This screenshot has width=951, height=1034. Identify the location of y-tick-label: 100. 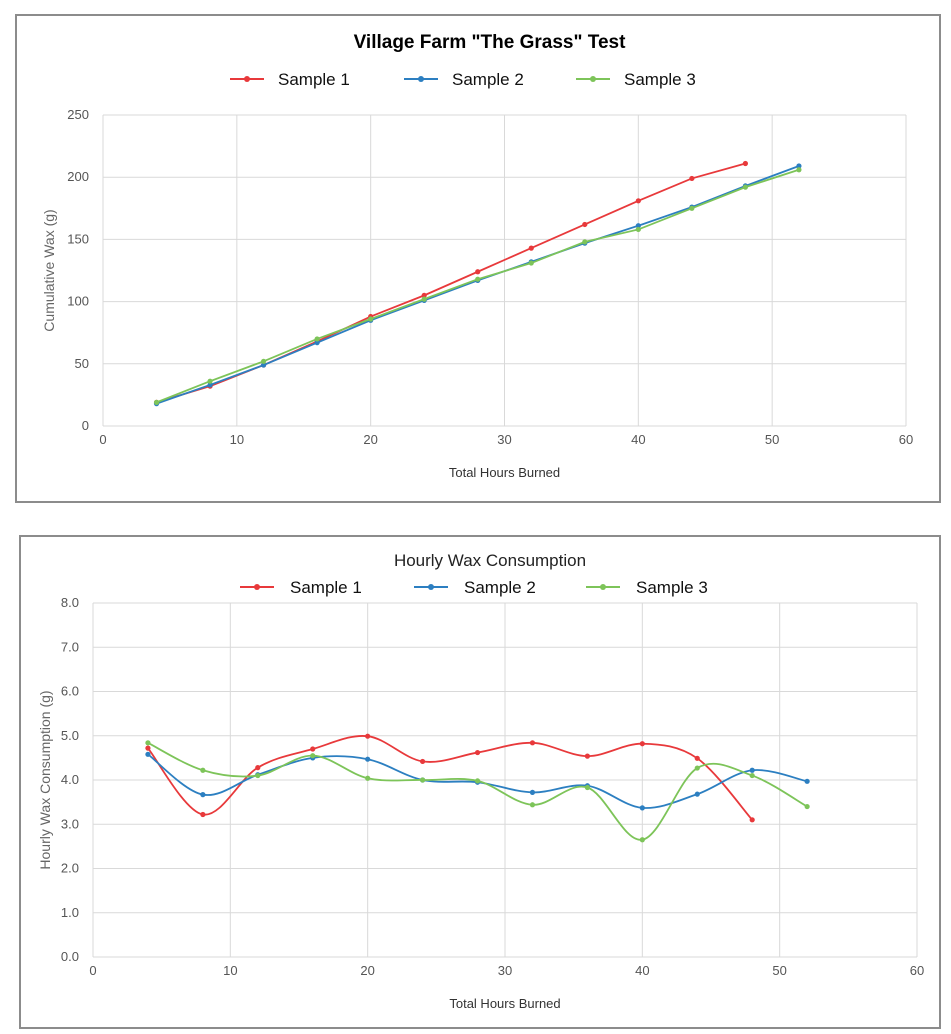
(78, 301).